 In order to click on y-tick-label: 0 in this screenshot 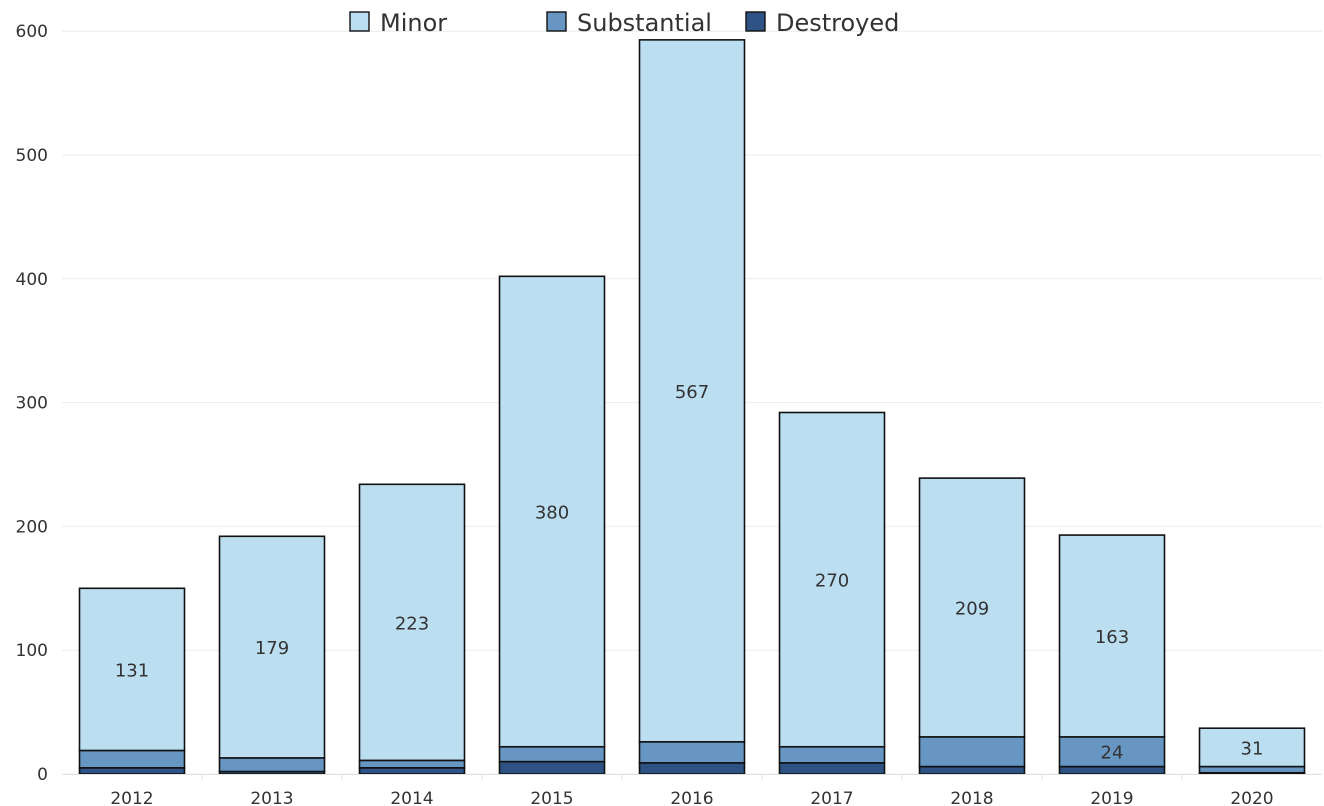, I will do `click(42, 775)`.